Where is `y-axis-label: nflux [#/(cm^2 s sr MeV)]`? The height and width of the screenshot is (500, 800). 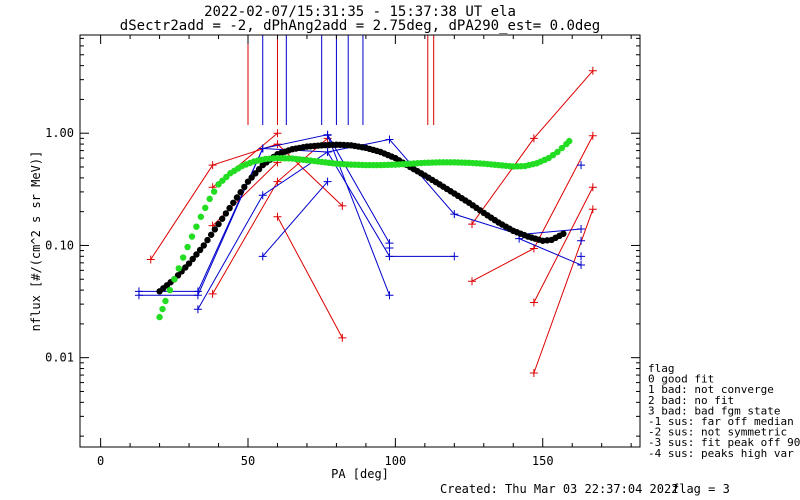 y-axis-label: nflux [#/(cm^2 s sr MeV)] is located at coordinates (36, 241).